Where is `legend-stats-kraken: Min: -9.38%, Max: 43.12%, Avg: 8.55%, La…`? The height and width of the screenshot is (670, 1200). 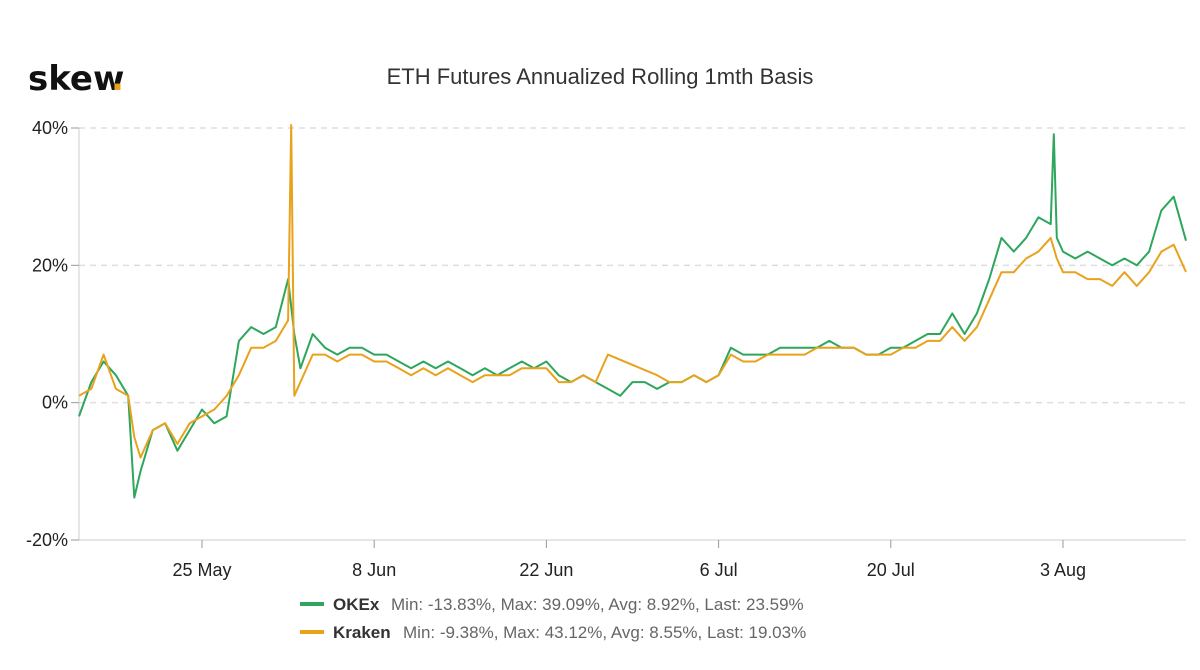 legend-stats-kraken: Min: -9.38%, Max: 43.12%, Avg: 8.55%, La… is located at coordinates (604, 632).